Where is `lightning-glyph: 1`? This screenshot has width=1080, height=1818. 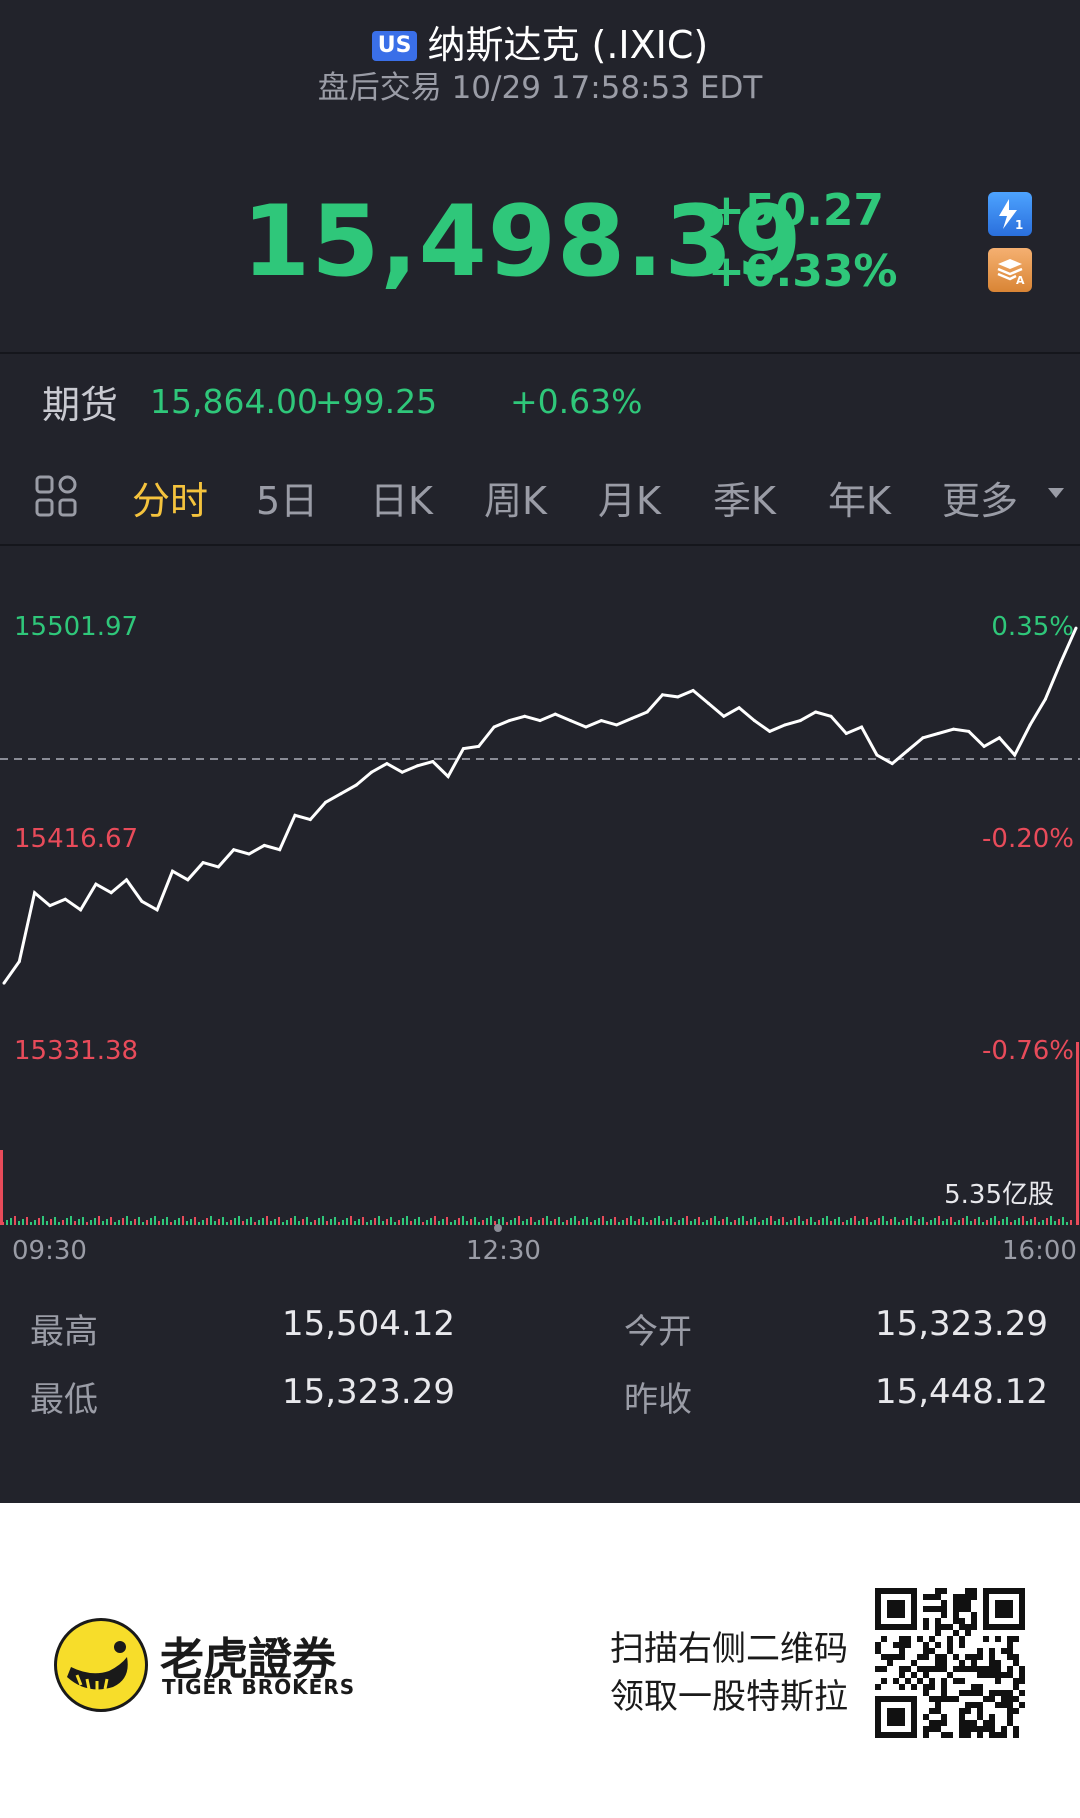
lightning-glyph: 1 is located at coordinates (1011, 215).